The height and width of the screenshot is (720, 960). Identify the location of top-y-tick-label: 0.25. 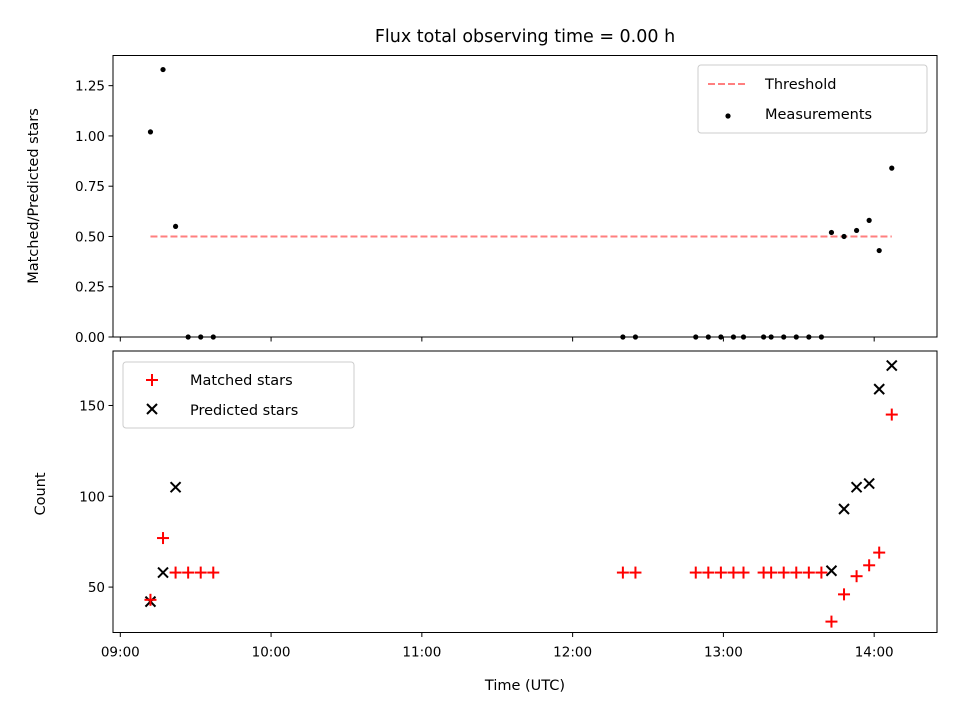
(90, 288).